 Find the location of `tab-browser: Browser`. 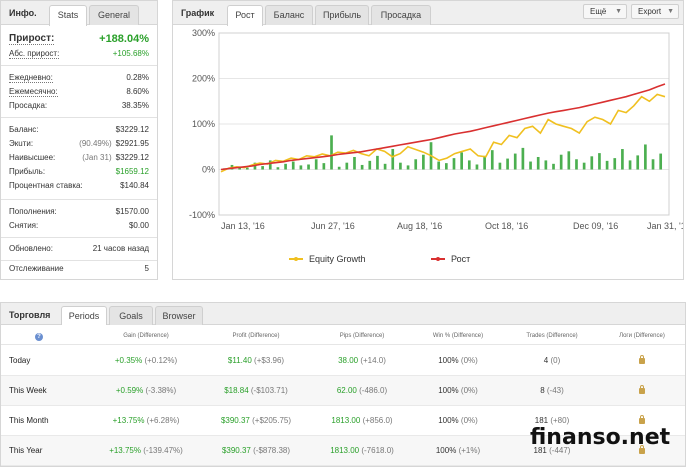

tab-browser: Browser is located at coordinates (179, 315).